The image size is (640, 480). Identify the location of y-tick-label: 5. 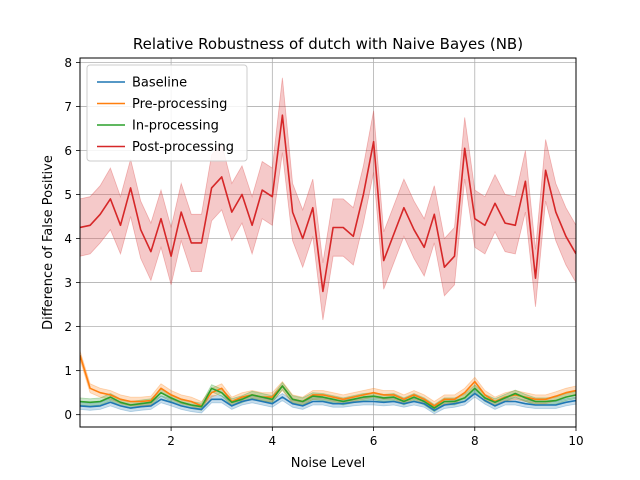
(68, 195).